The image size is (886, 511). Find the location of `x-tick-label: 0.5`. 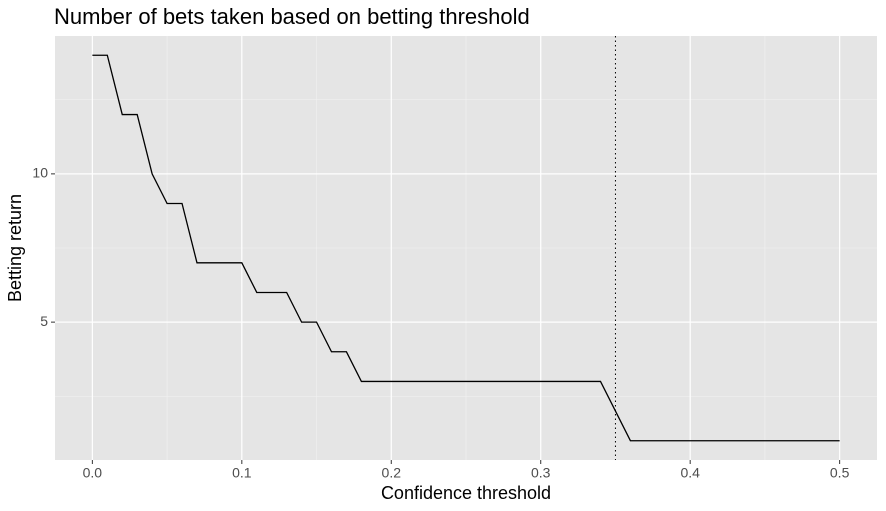

x-tick-label: 0.5 is located at coordinates (840, 473).